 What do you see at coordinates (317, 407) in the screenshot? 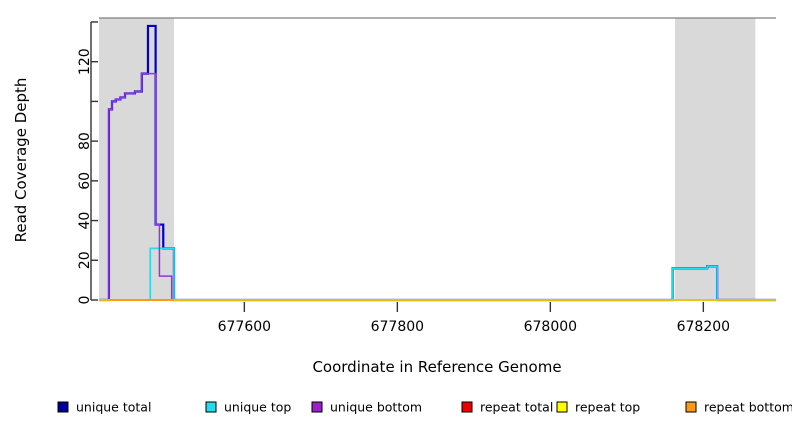
I see `legend-swatch-unique-bottom` at bounding box center [317, 407].